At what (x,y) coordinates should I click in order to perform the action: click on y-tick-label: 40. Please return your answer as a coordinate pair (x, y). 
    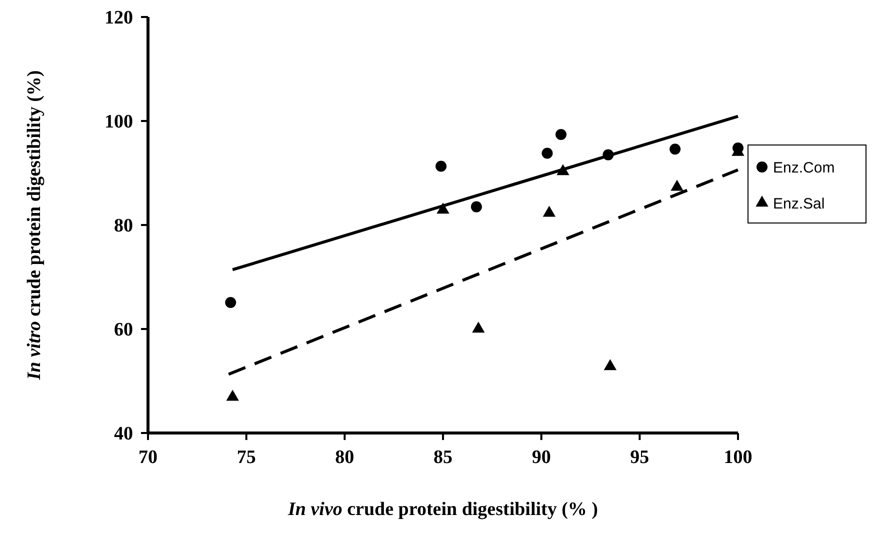
    Looking at the image, I should click on (123, 434).